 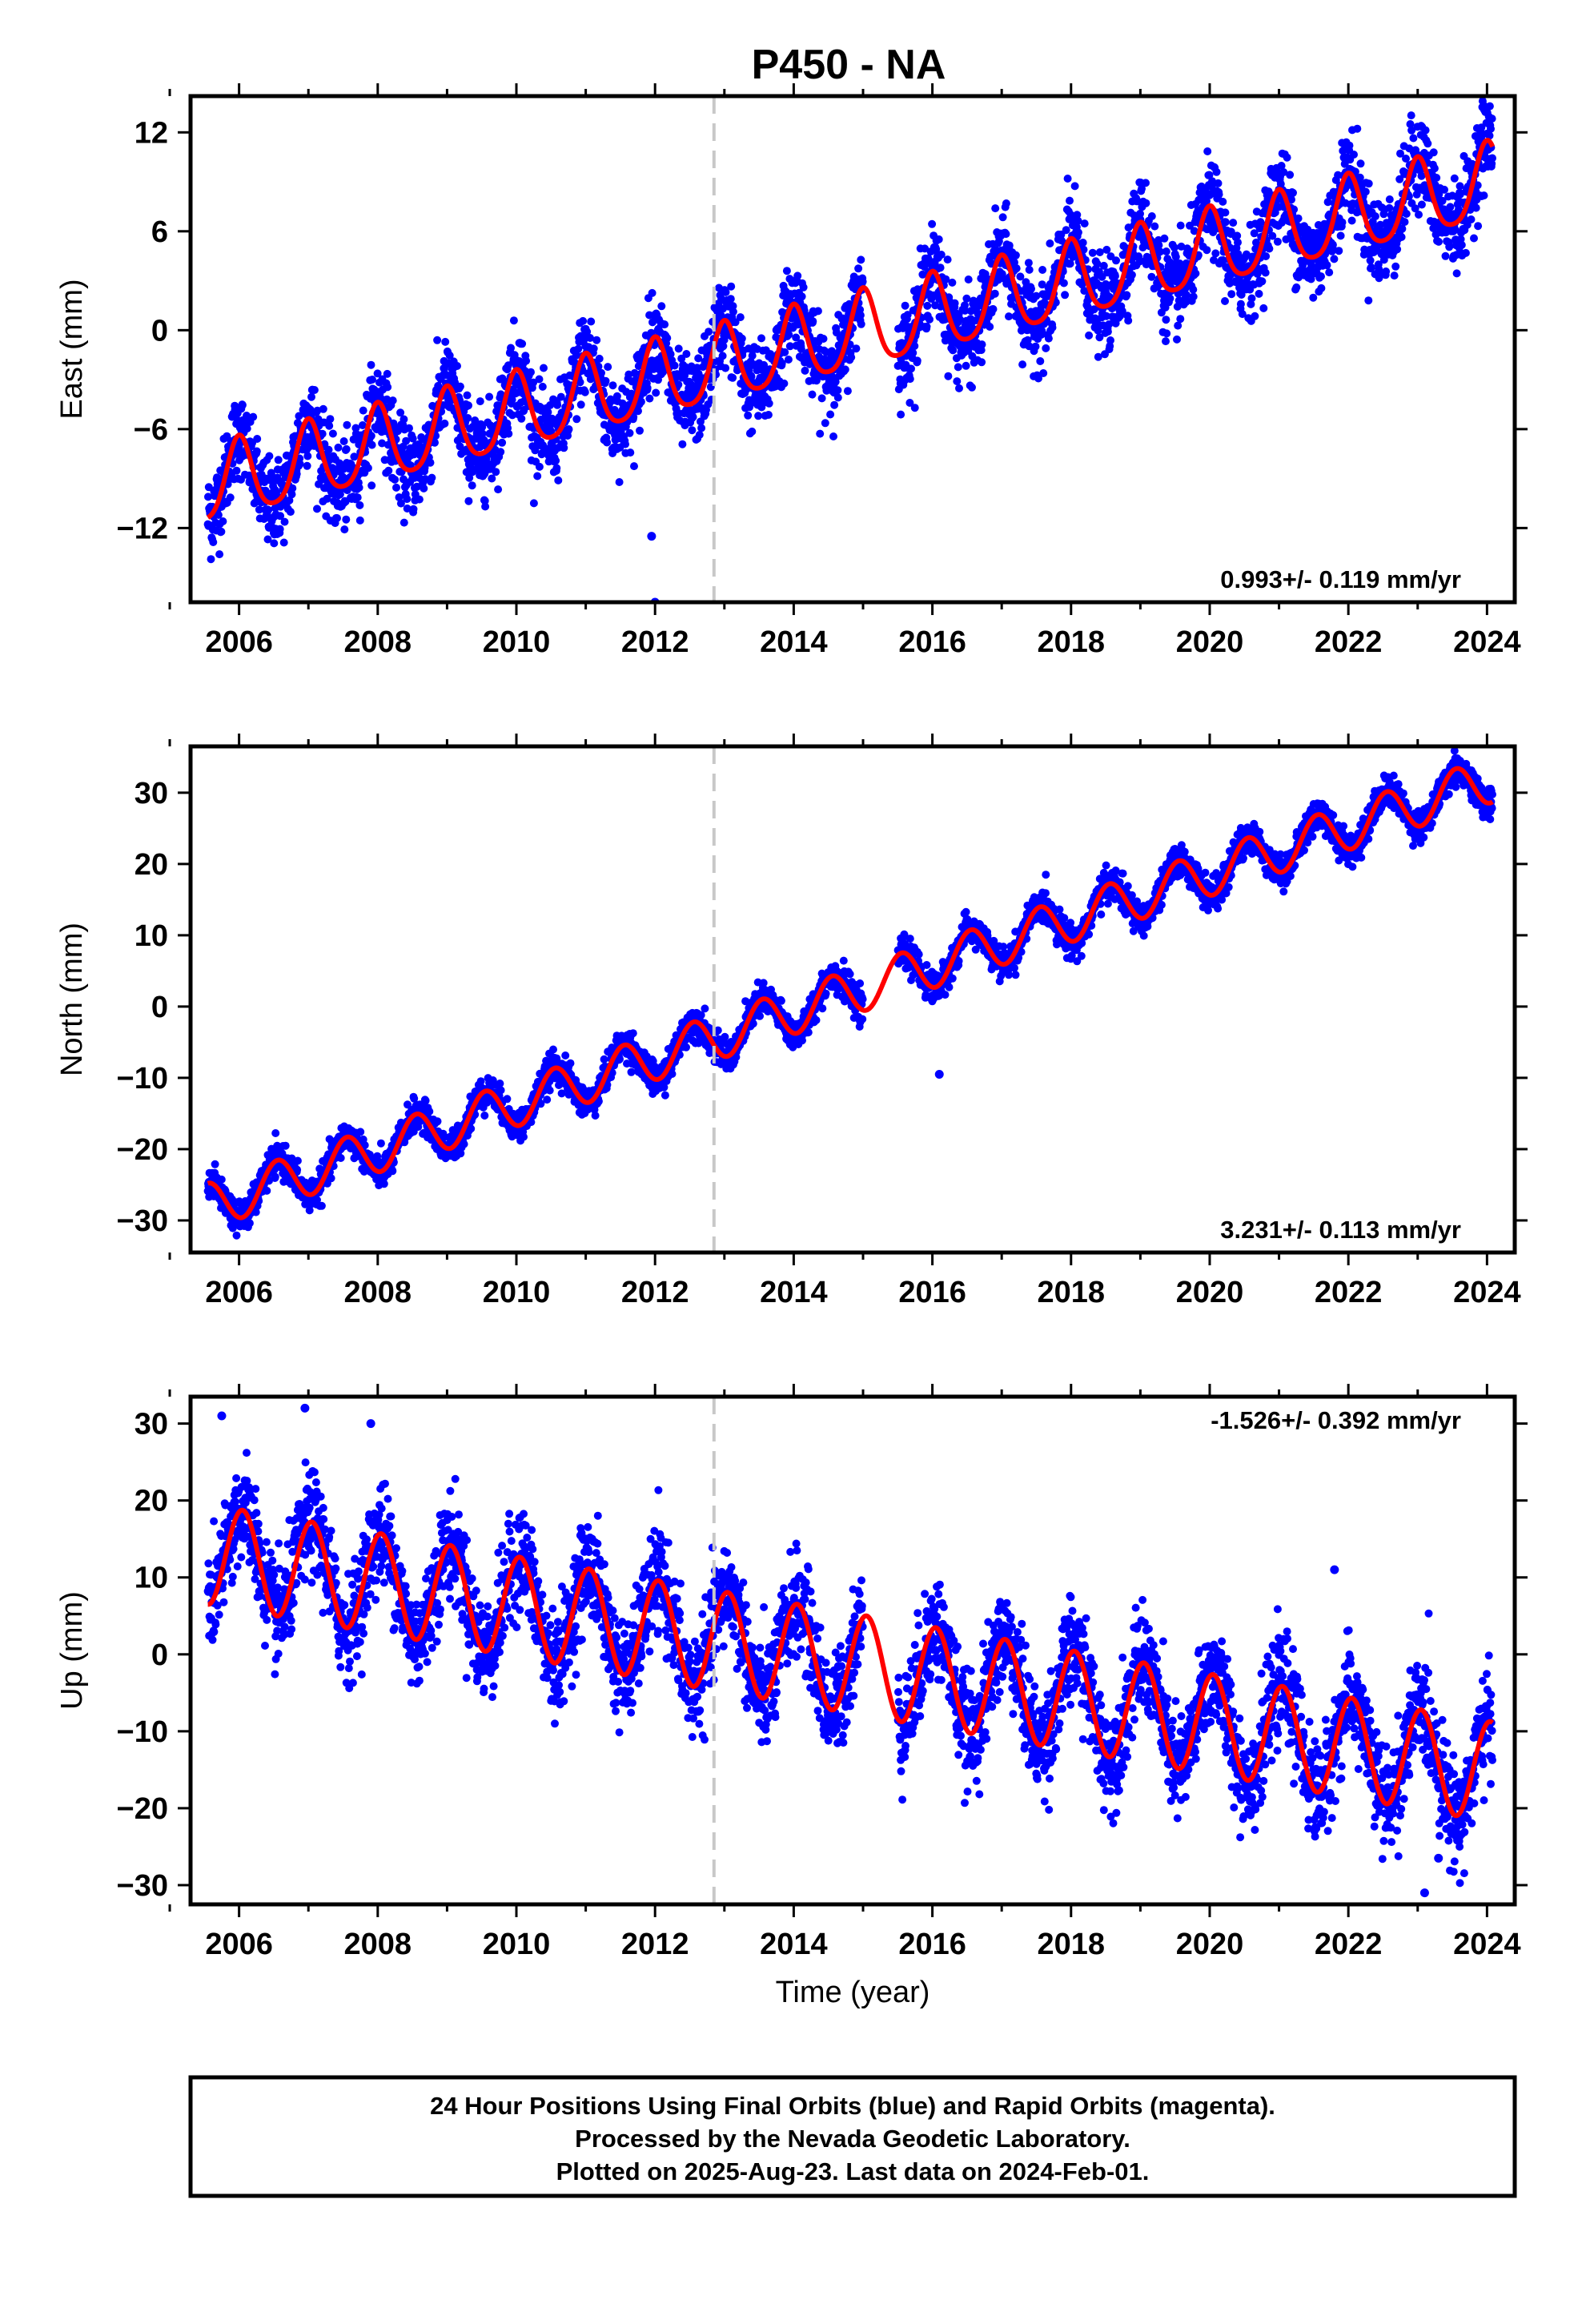 What do you see at coordinates (655, 642) in the screenshot?
I see `east-x-tick-label: 2012` at bounding box center [655, 642].